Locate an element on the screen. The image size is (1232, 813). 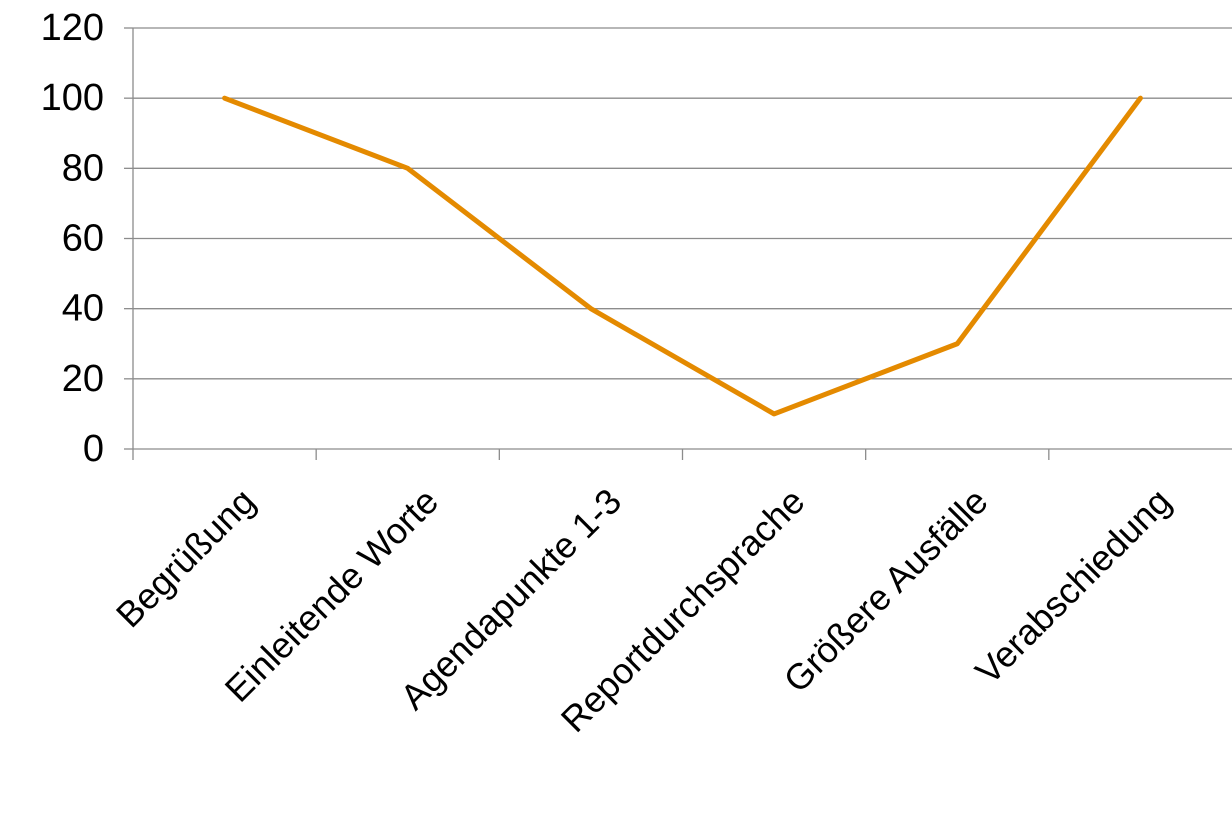
y-tick-label: 80 is located at coordinates (83, 168).